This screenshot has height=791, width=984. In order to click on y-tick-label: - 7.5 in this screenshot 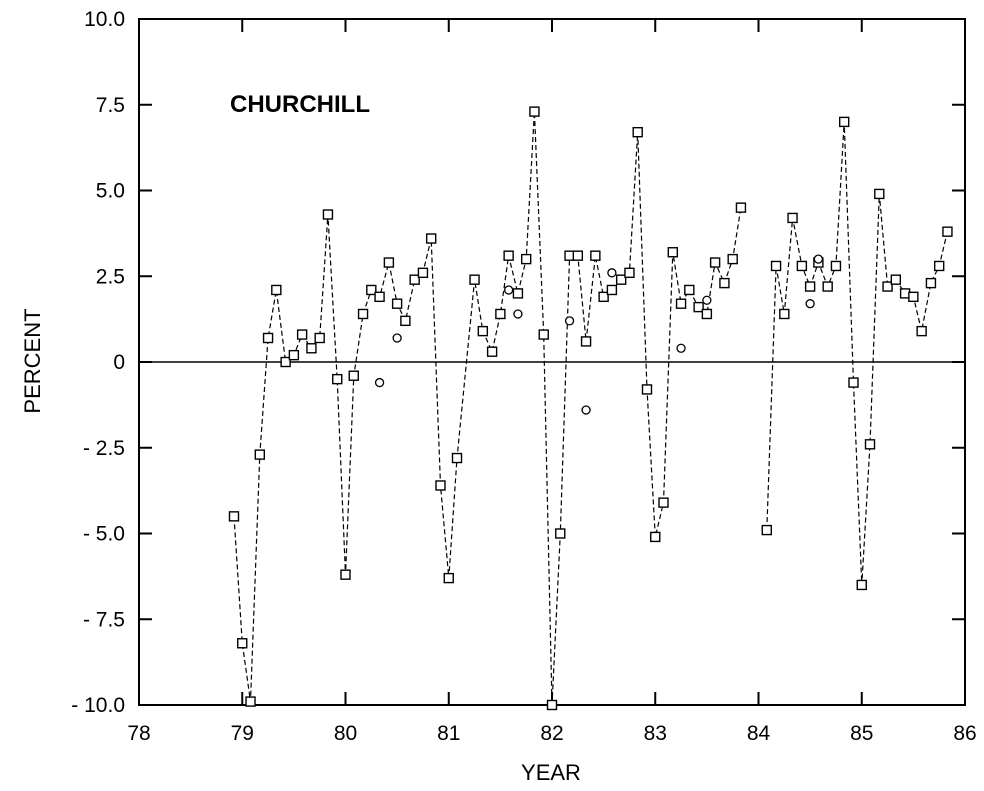, I will do `click(104, 619)`.